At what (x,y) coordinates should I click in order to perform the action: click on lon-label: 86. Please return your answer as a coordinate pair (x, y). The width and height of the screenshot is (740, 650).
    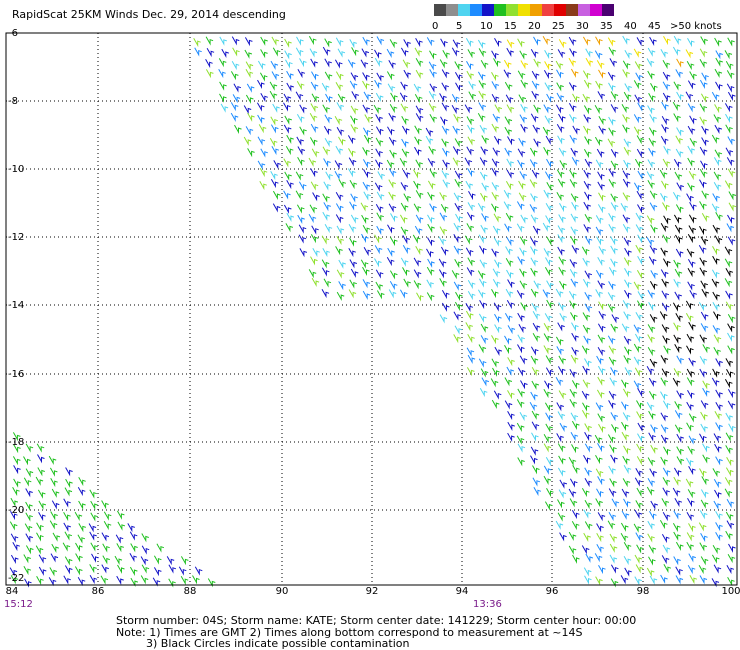
    Looking at the image, I should click on (98, 591).